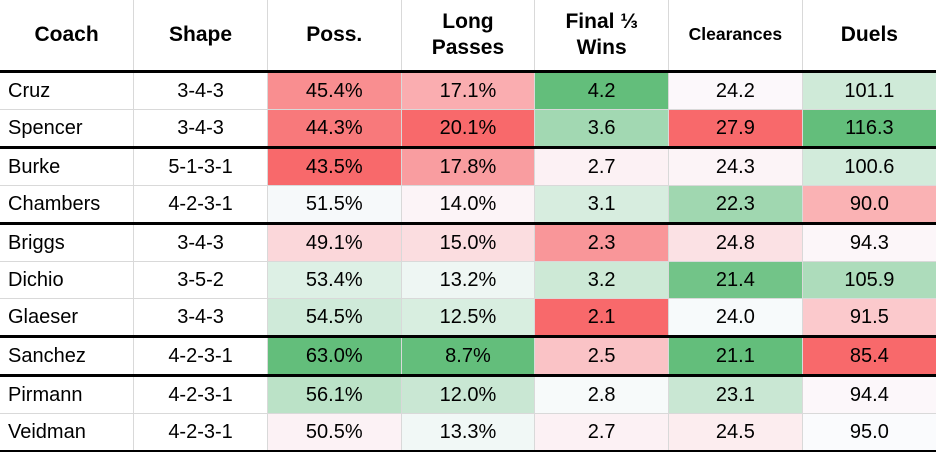 This screenshot has height=453, width=936. I want to click on table-row: Pirmann 4-2-3-1 56.1% 12.0% 2.8 23.1 94.4, so click(468, 394).